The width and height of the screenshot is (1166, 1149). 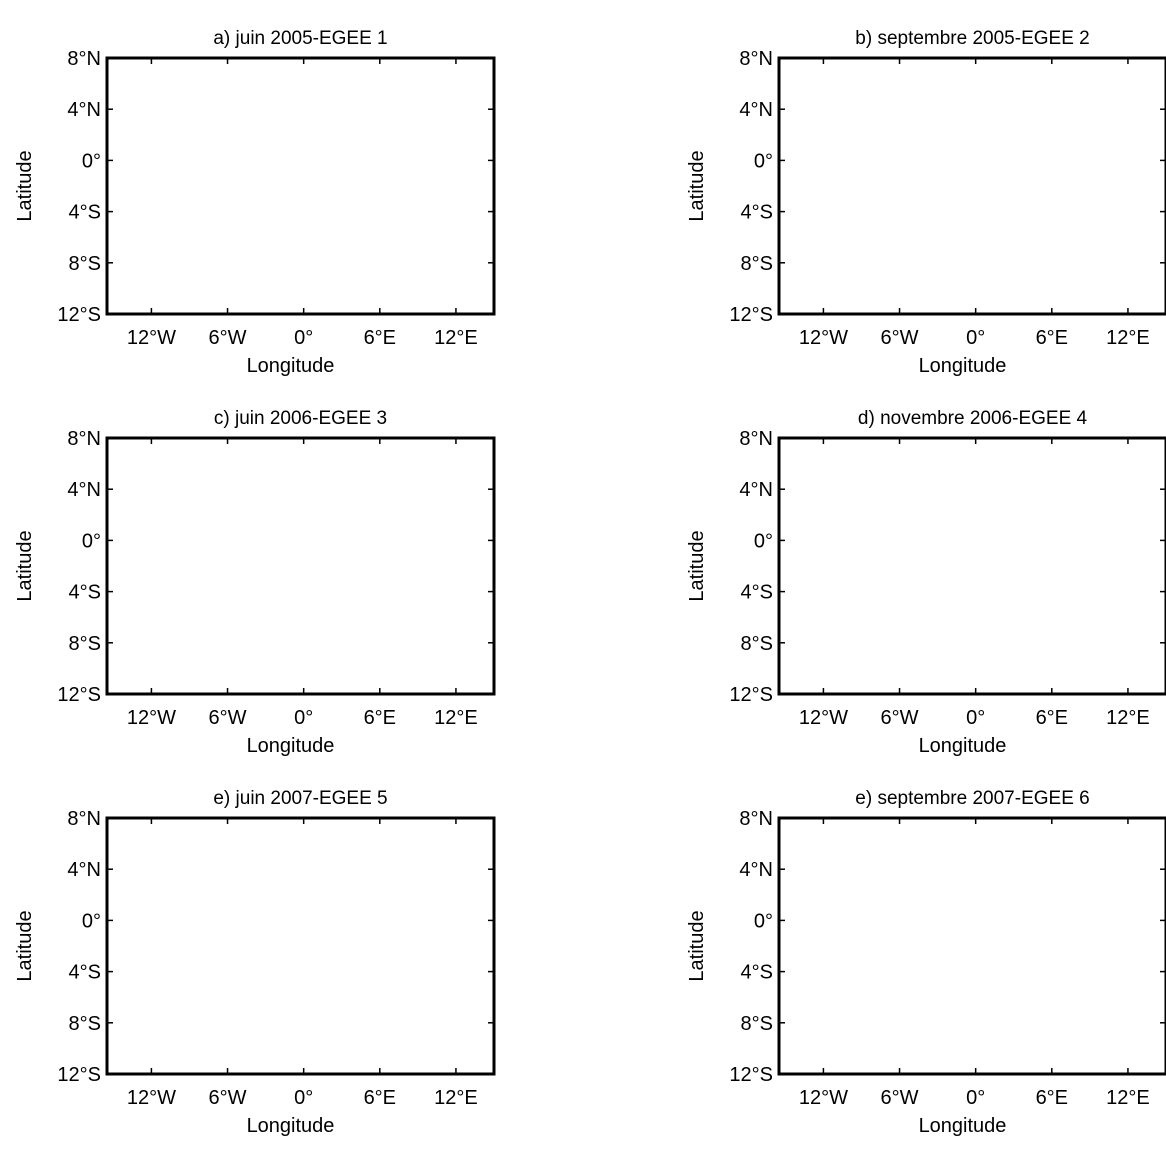 I want to click on map-title: a) juin 2005-EGEE 1, so click(x=300, y=38).